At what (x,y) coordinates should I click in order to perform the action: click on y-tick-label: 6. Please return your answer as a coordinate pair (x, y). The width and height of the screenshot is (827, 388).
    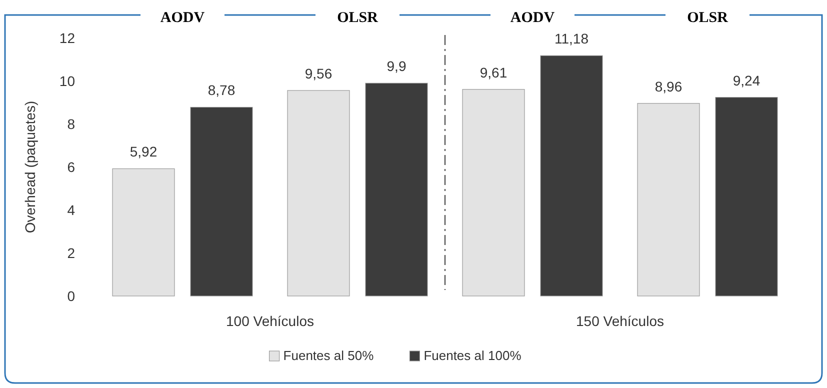
    Looking at the image, I should click on (71, 166).